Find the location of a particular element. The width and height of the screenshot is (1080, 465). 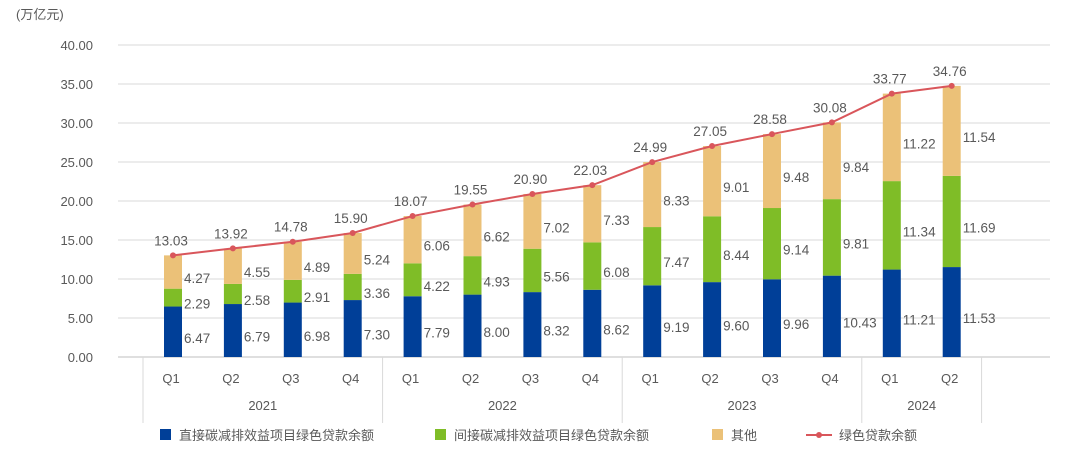

bar-value-label: 11.53 is located at coordinates (979, 318).